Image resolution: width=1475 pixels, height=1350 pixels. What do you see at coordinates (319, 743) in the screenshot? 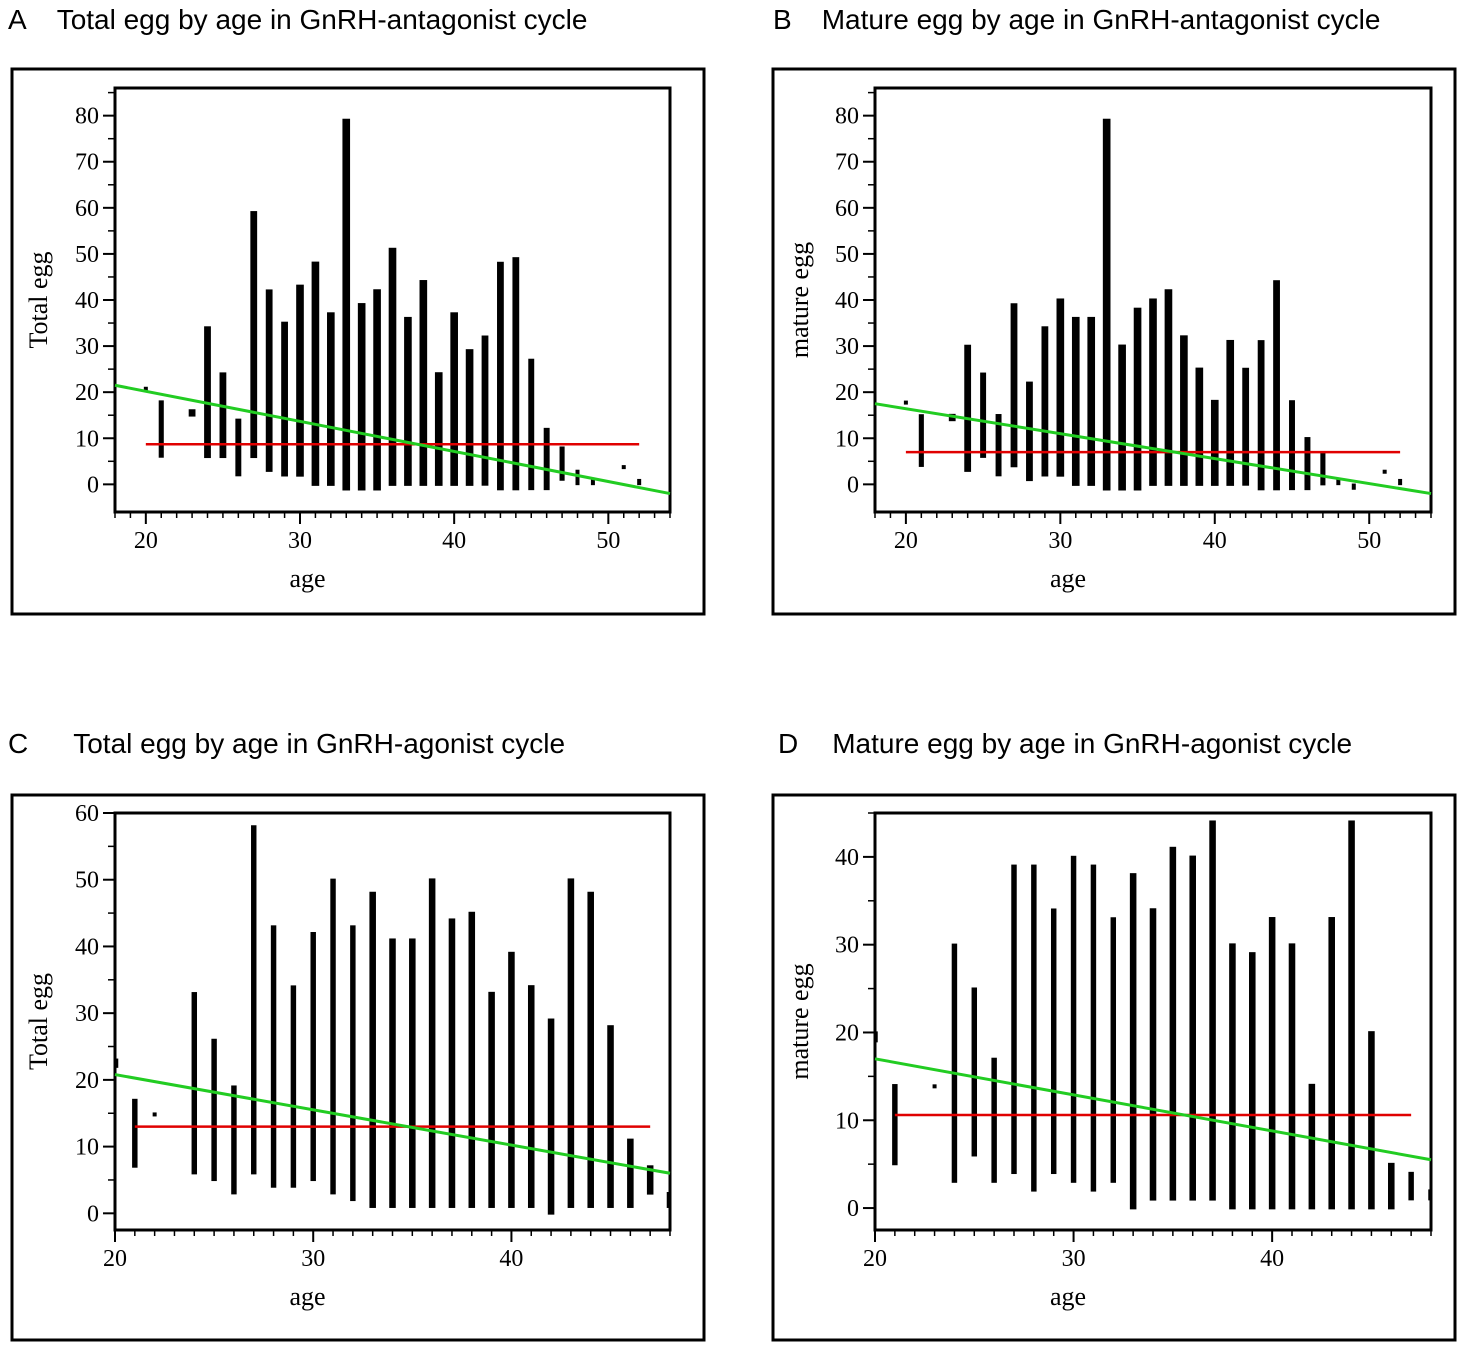
I see `panel-c-title-text: Total egg by age in GnRH-agonist cycle` at bounding box center [319, 743].